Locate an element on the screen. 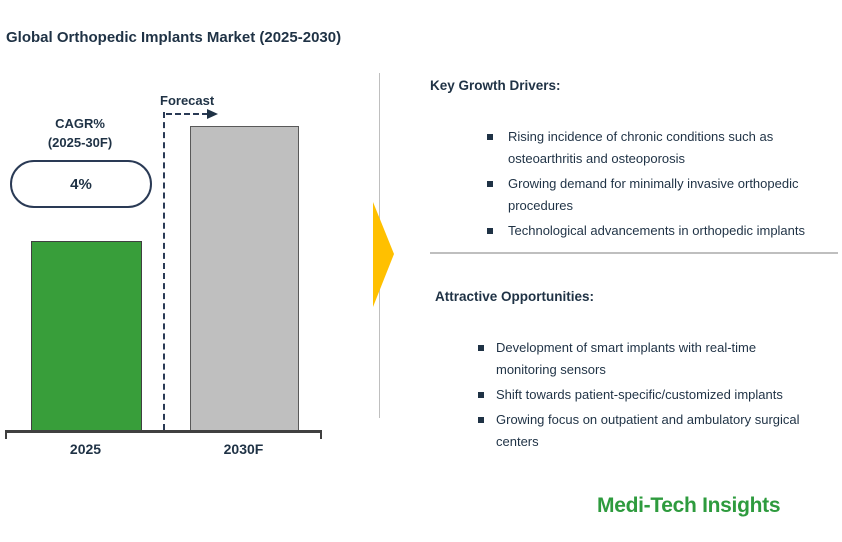 This screenshot has width=842, height=542. section-heading-key-growth-drivers: Key Growth Drivers: is located at coordinates (495, 85).